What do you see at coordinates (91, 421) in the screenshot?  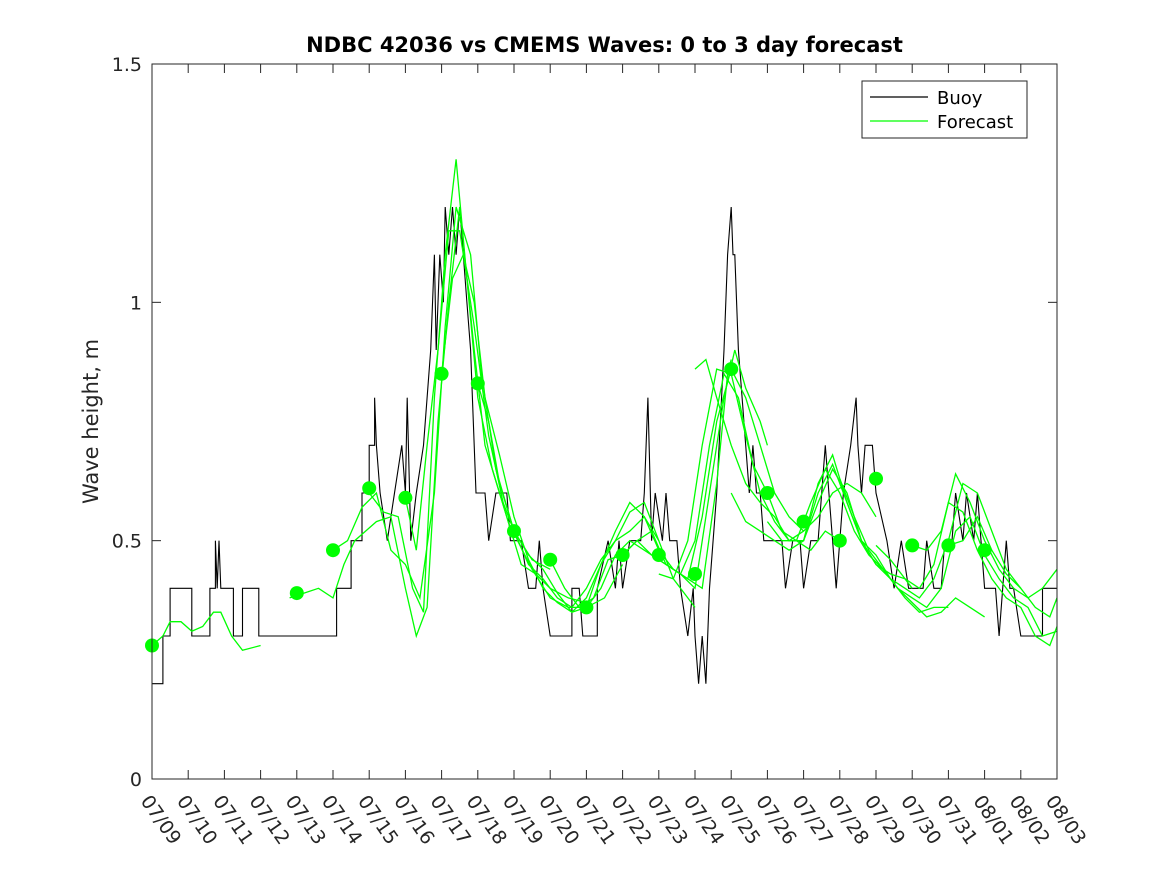 I see `y-axis-label: Wave height, m` at bounding box center [91, 421].